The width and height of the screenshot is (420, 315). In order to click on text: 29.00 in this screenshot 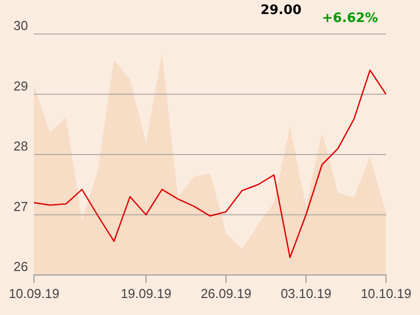, I will do `click(281, 10)`.